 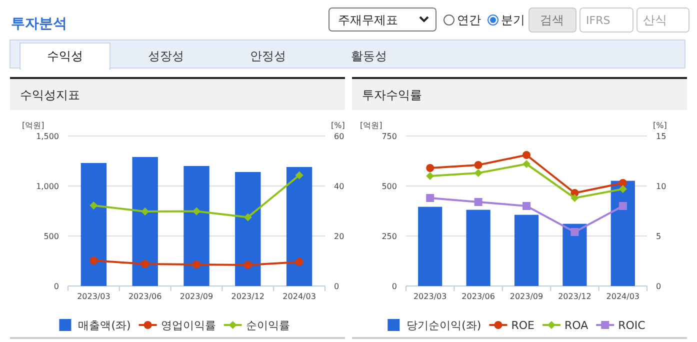 What do you see at coordinates (369, 56) in the screenshot?
I see `text: 활동성` at bounding box center [369, 56].